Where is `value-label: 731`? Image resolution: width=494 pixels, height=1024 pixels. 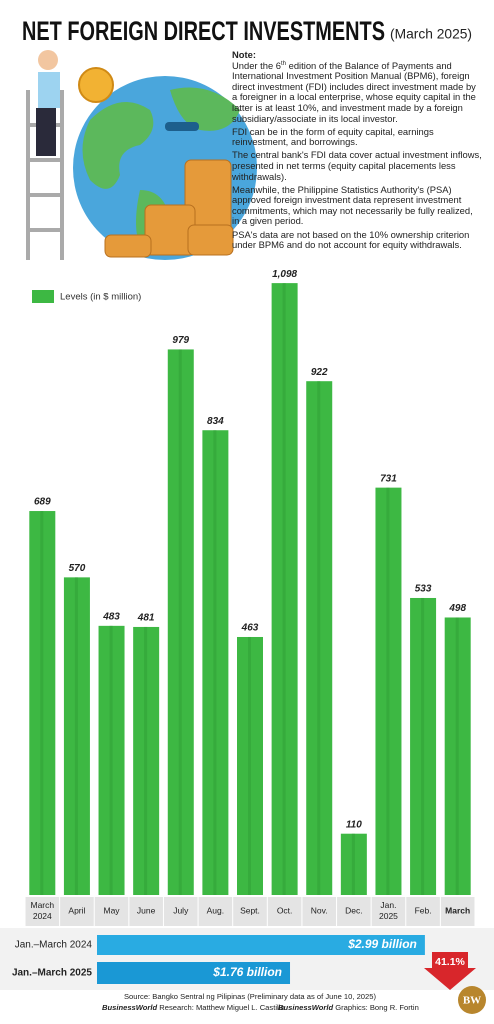
value-label: 731 is located at coordinates (388, 478).